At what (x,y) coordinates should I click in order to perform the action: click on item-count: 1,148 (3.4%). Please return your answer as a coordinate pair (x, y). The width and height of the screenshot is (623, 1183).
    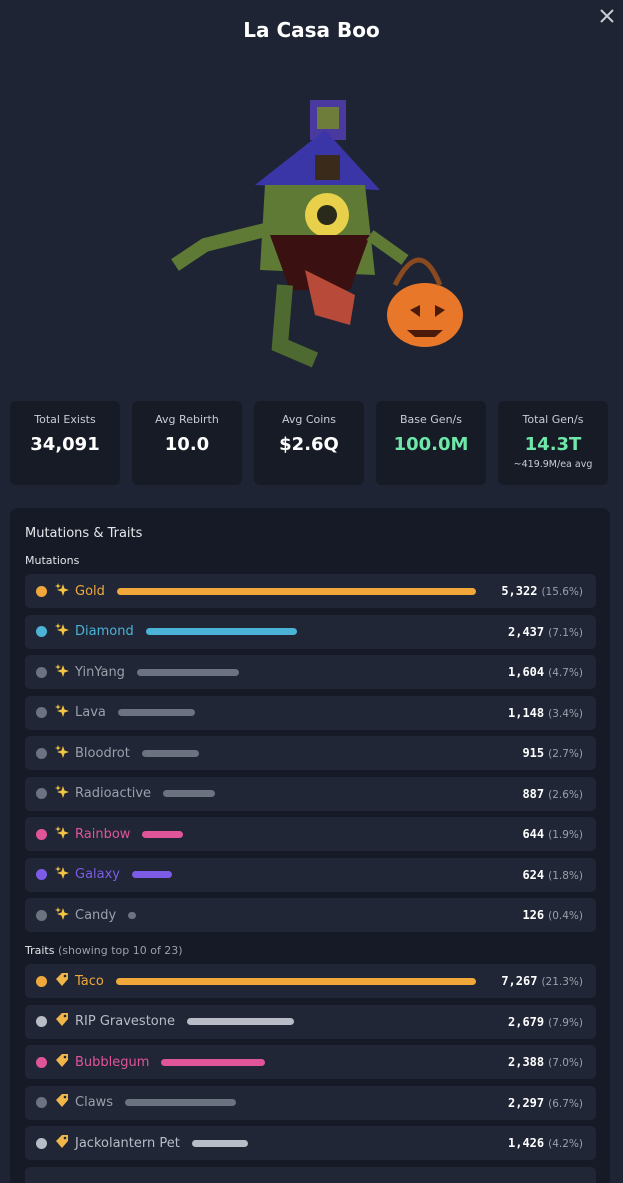
    Looking at the image, I should click on (536, 713).